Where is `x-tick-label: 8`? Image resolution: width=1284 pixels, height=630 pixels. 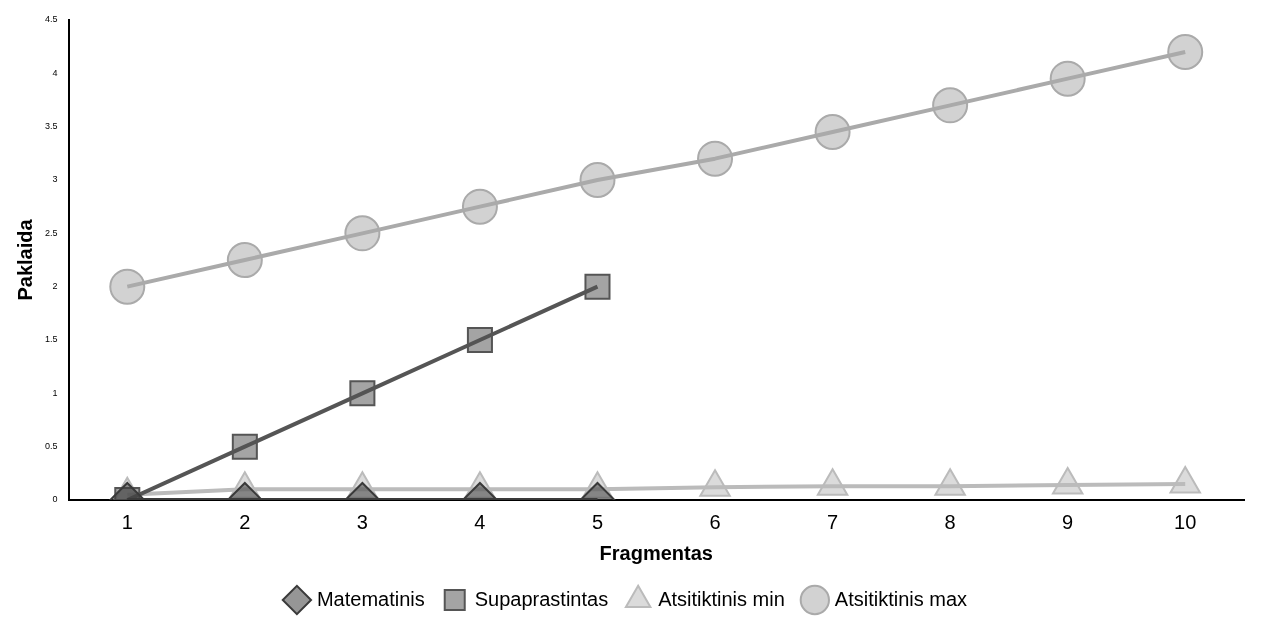
x-tick-label: 8 is located at coordinates (950, 521).